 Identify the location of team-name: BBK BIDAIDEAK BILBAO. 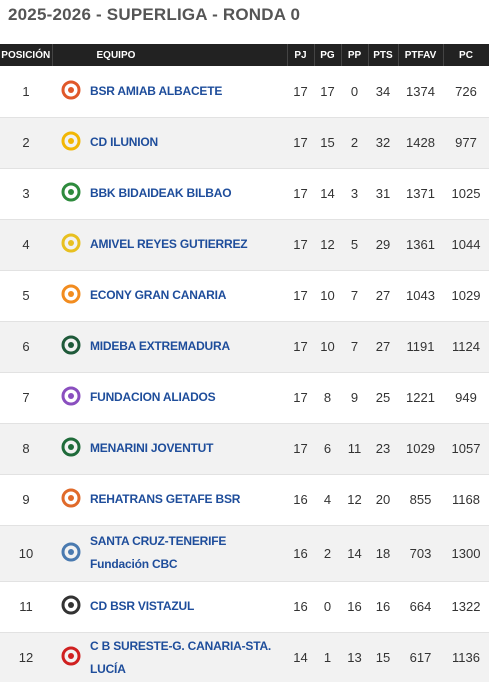
(188, 194).